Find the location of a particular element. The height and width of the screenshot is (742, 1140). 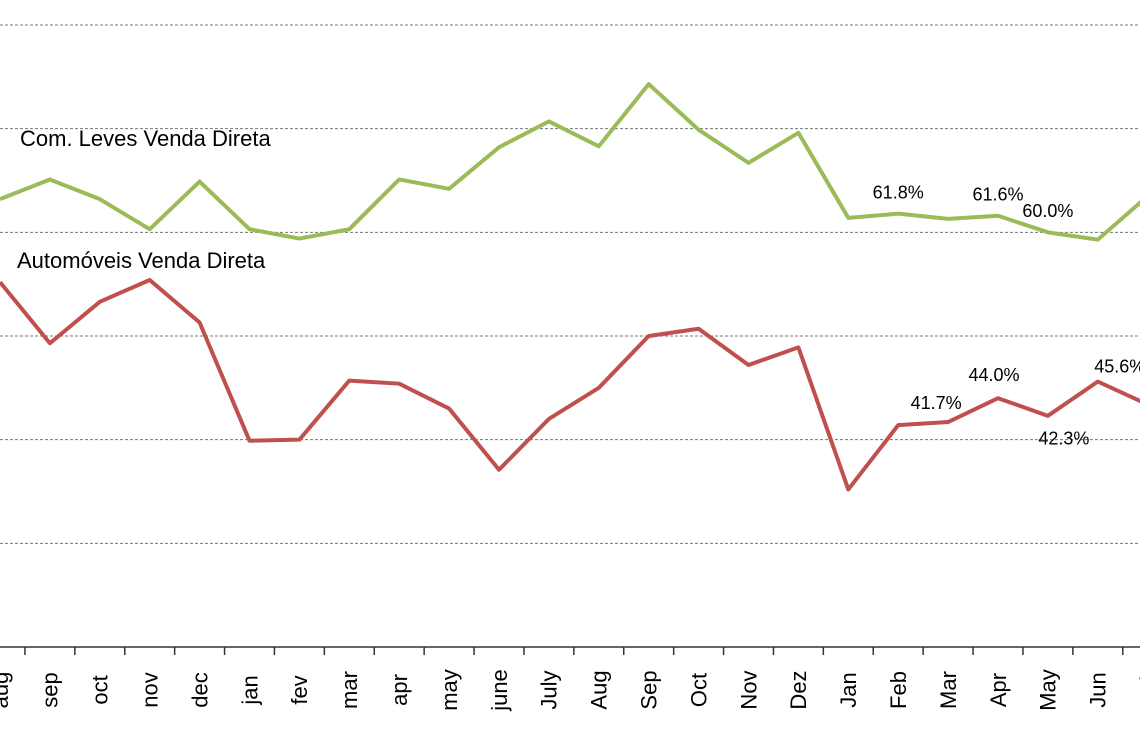

x-tick-label: sep is located at coordinates (50, 689).